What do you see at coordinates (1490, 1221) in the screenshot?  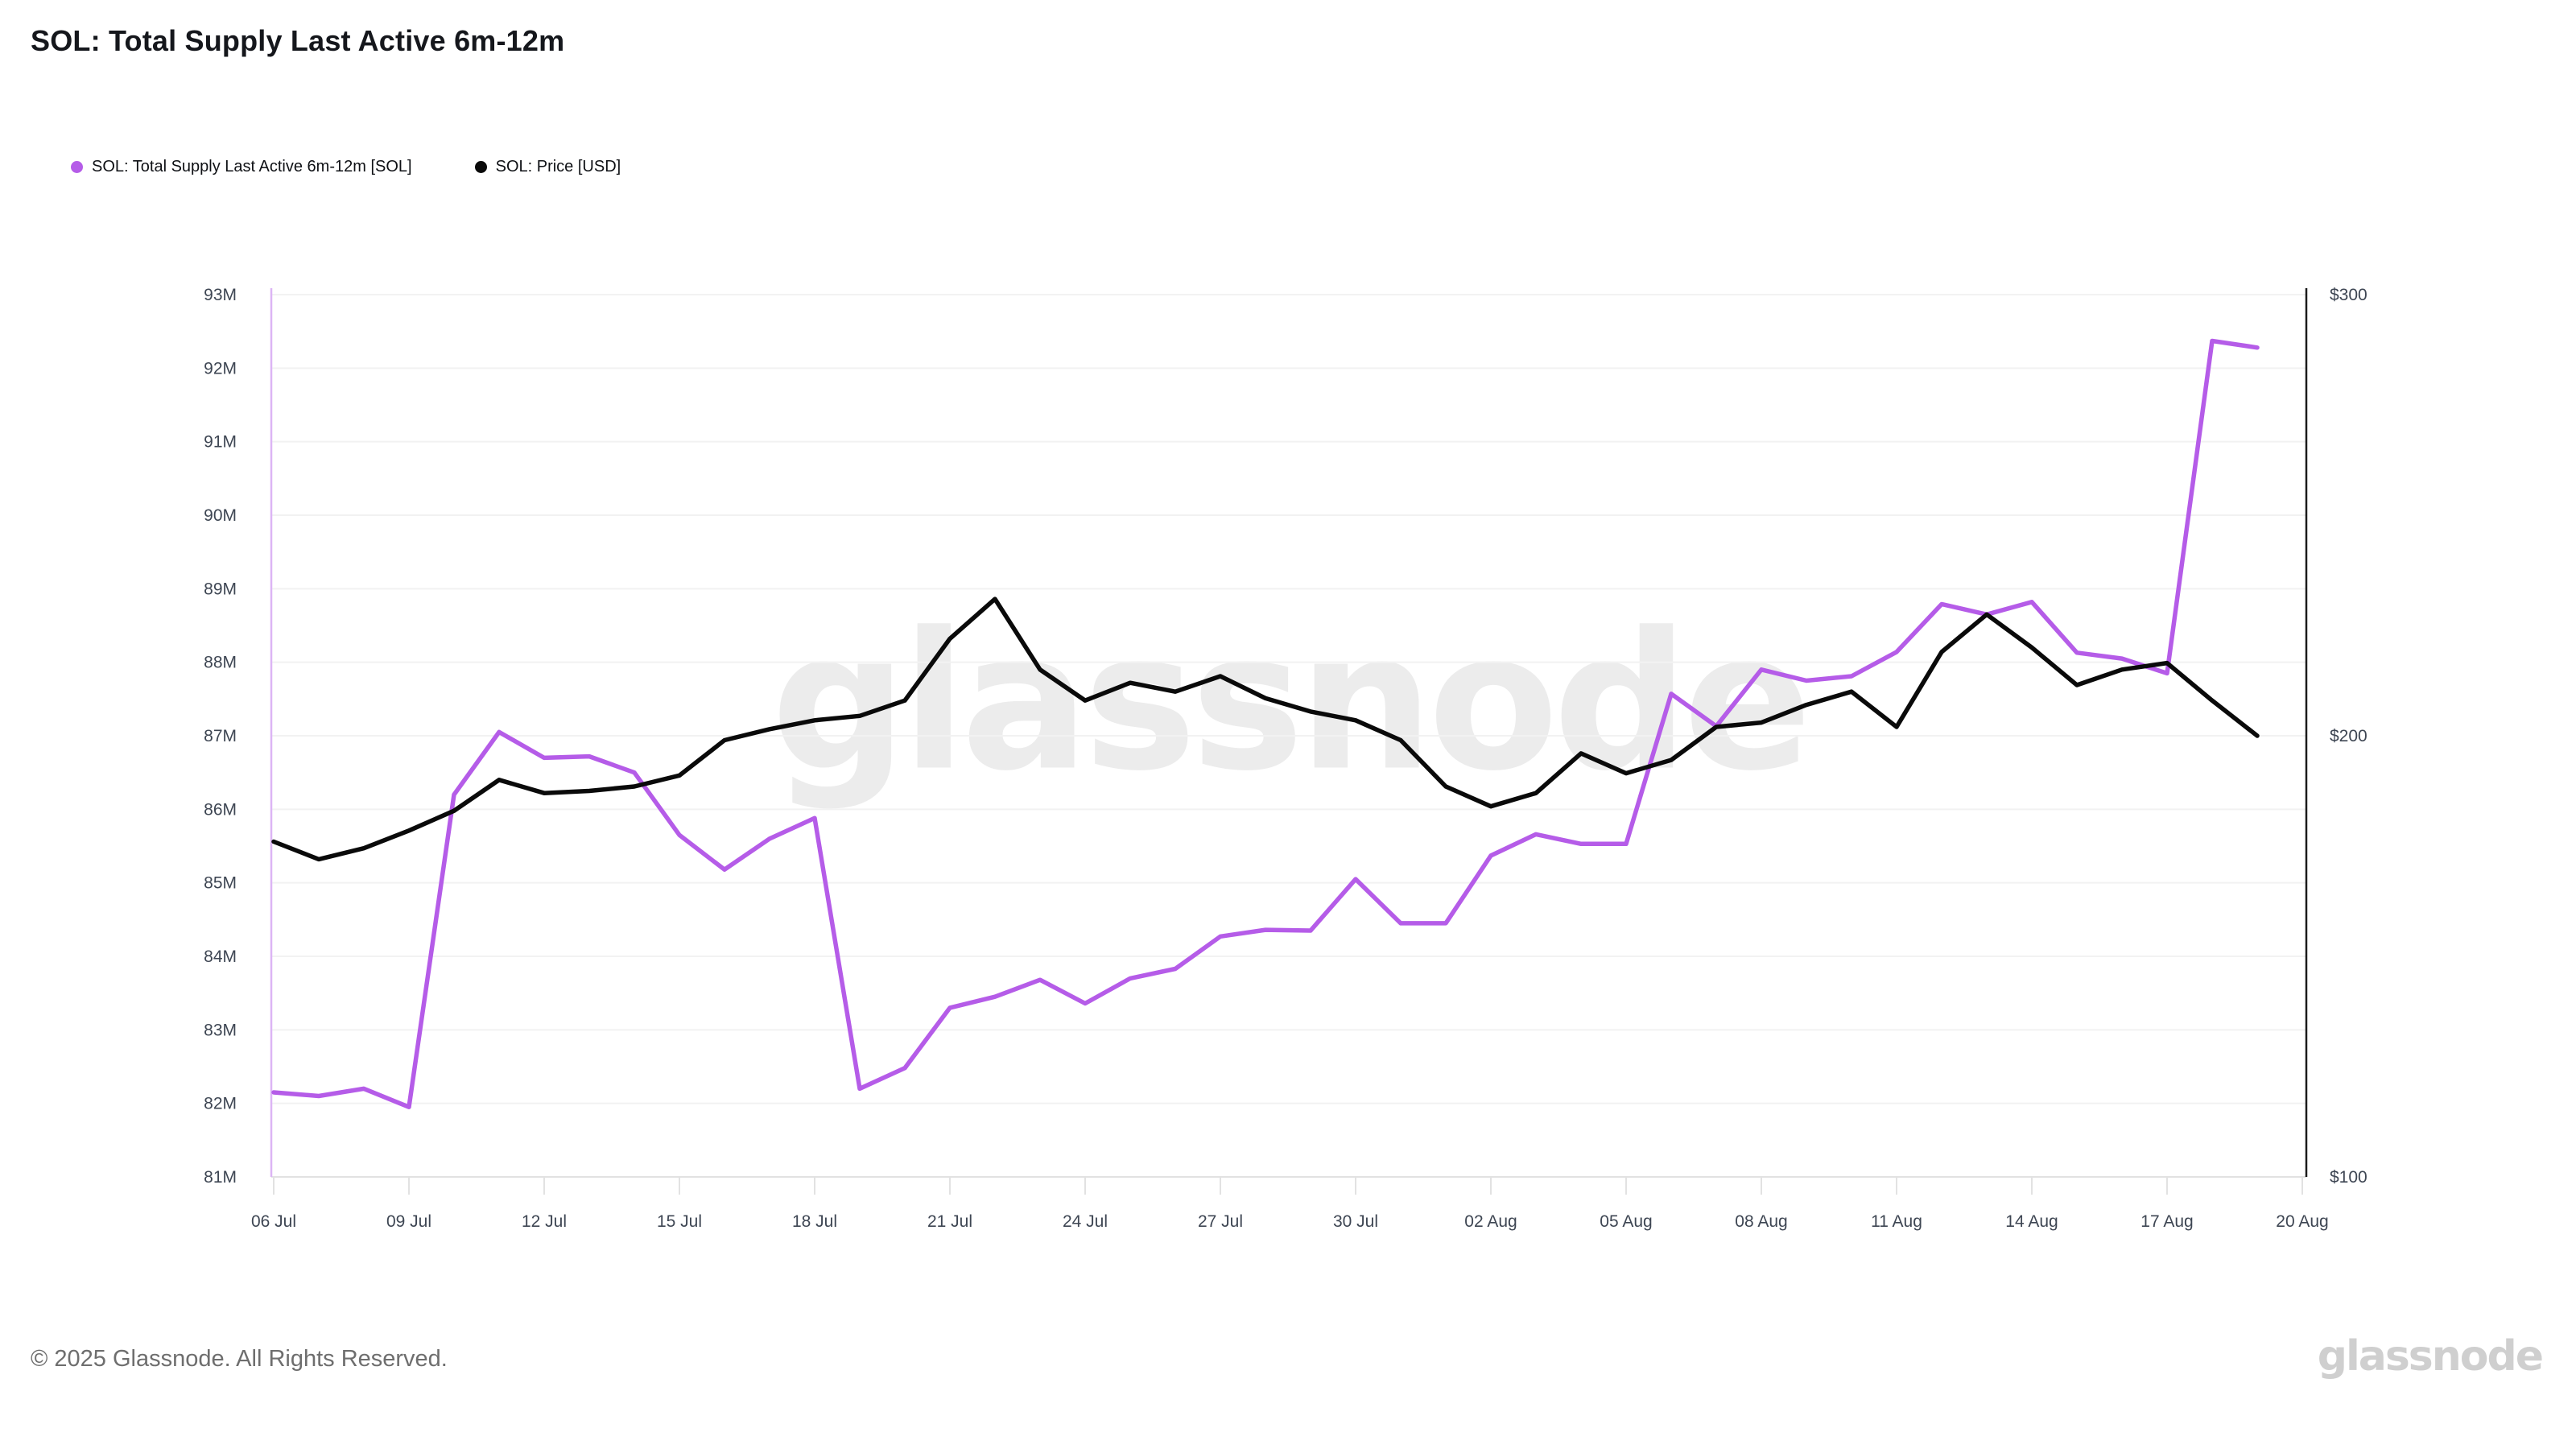 I see `x-tick-label: 02 Aug` at bounding box center [1490, 1221].